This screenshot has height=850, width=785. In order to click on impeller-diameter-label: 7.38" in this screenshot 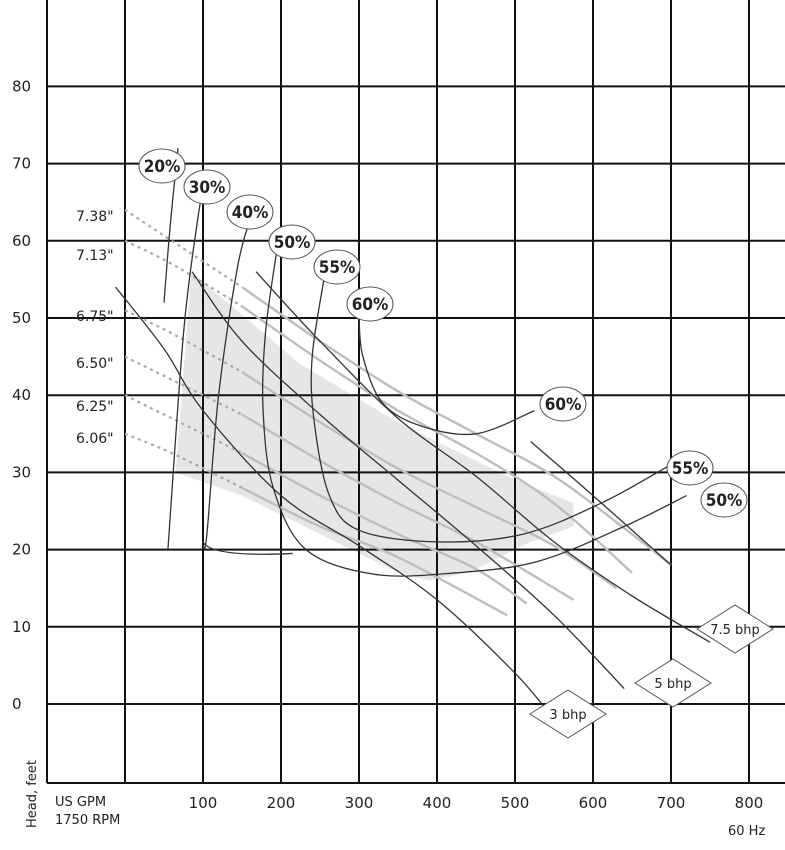, I will do `click(95, 217)`.